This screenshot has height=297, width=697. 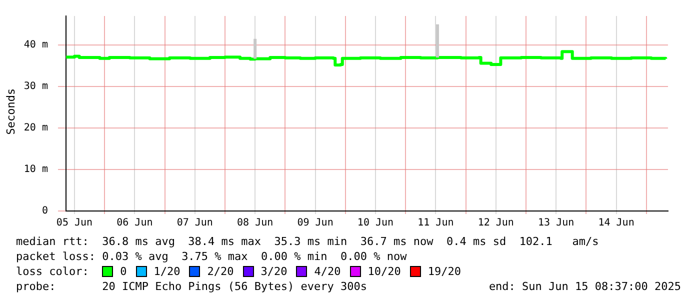 What do you see at coordinates (444, 271) in the screenshot?
I see `legend-label: 19/20` at bounding box center [444, 271].